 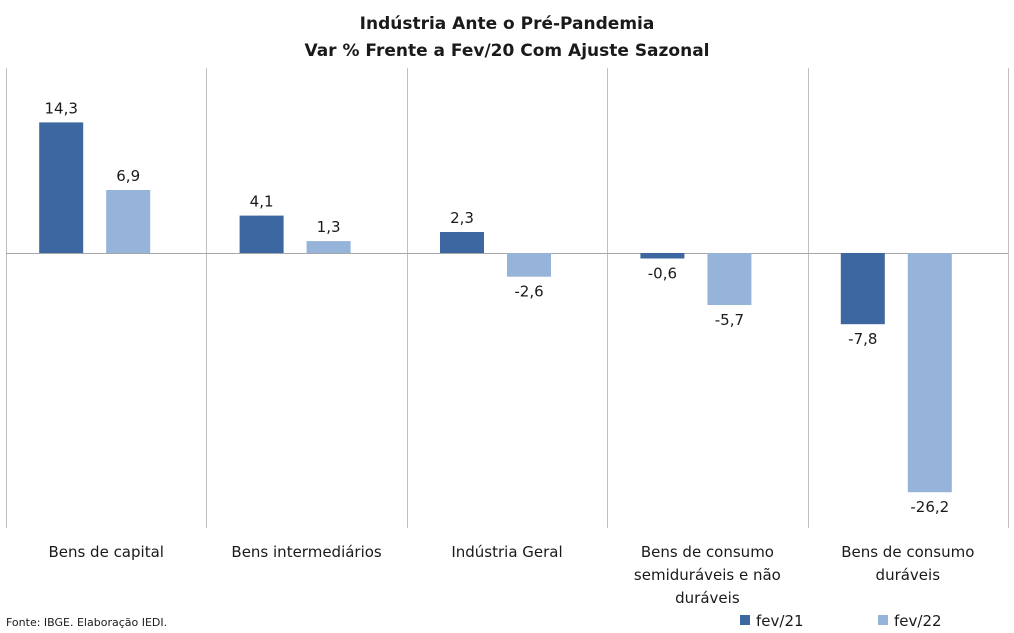 What do you see at coordinates (707, 552) in the screenshot?
I see `category-label-3-line-0: Bens de consumo` at bounding box center [707, 552].